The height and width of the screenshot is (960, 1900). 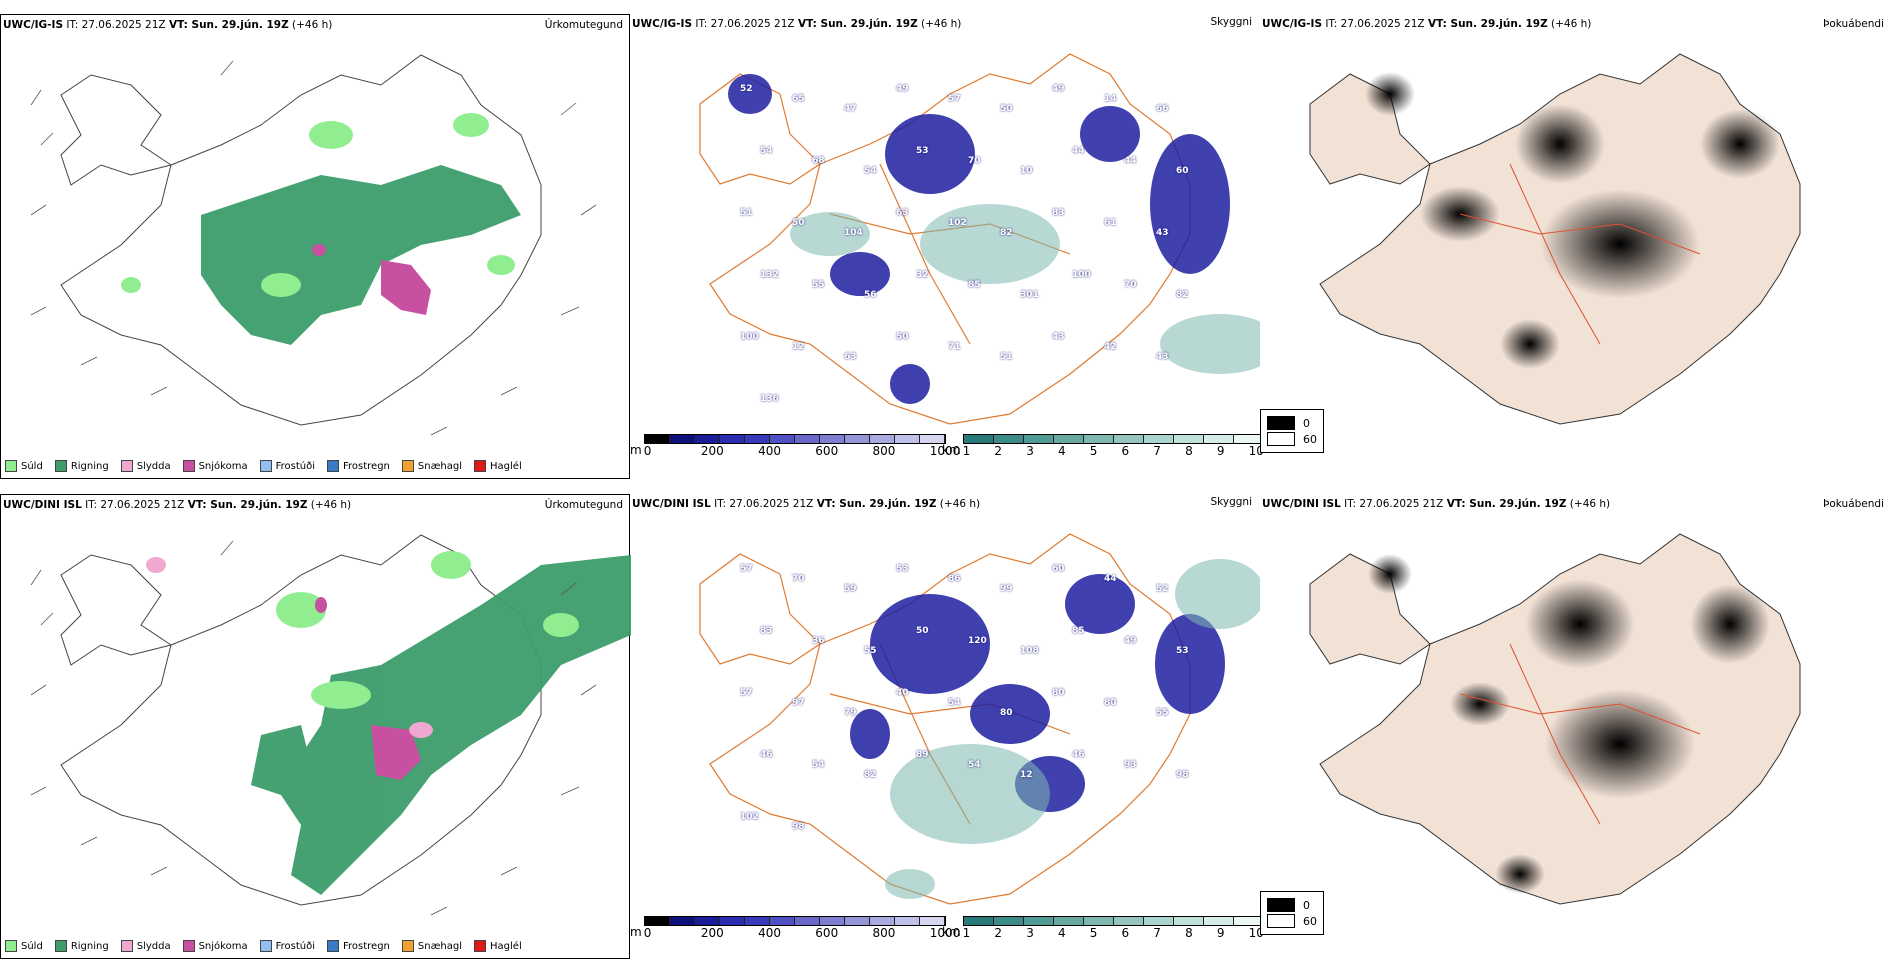 What do you see at coordinates (1058, 337) in the screenshot?
I see `visibility-value-label: 43` at bounding box center [1058, 337].